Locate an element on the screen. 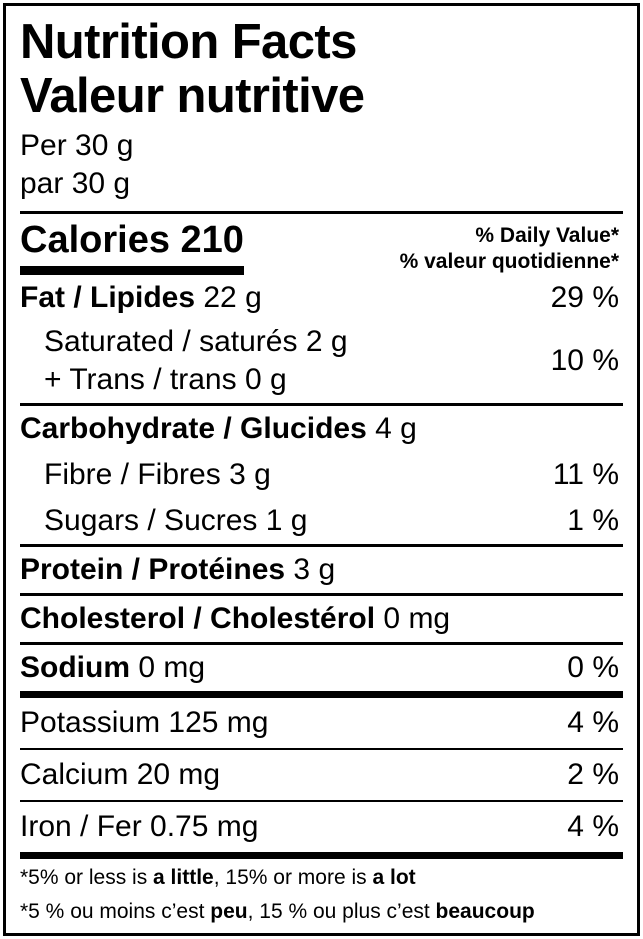 This screenshot has width=643, height=939. rule-below-potassium is located at coordinates (321, 749).